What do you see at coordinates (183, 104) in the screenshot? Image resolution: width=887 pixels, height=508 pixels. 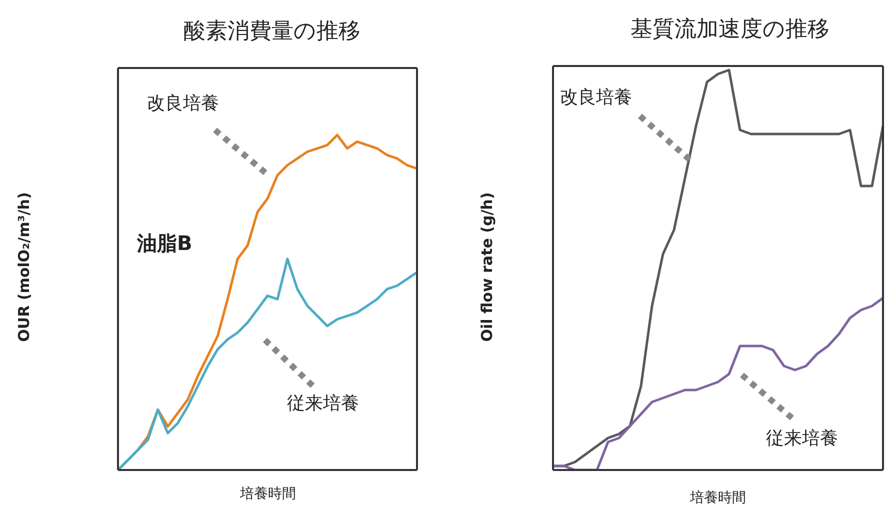 I see `text: 改良培養` at bounding box center [183, 104].